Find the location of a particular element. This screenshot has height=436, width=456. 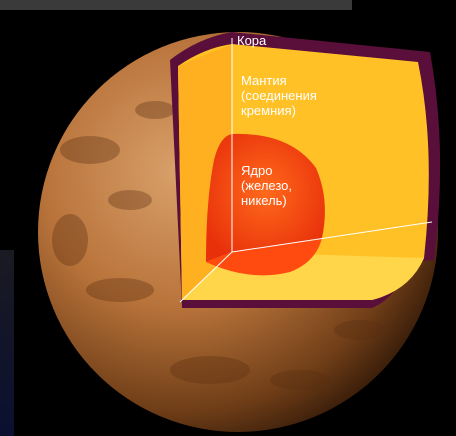

top-bar is located at coordinates (176, 5).